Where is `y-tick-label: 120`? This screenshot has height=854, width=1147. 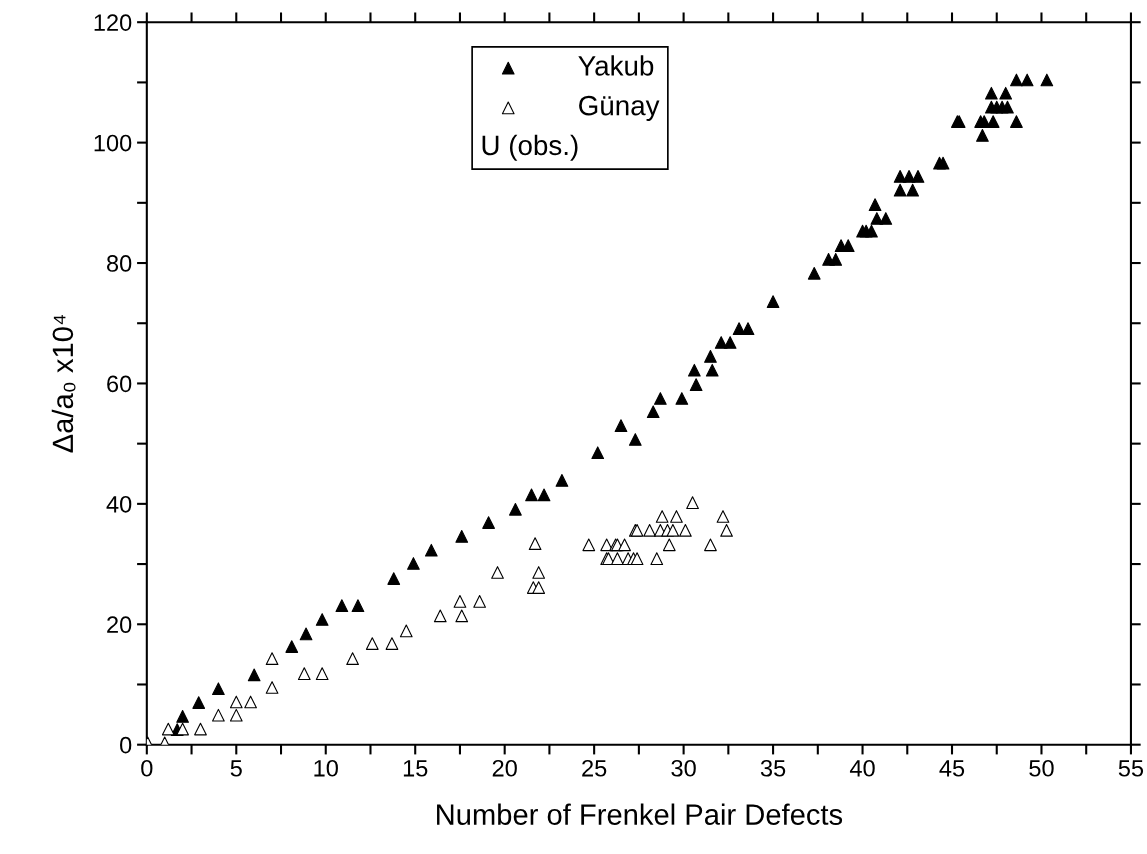 y-tick-label: 120 is located at coordinates (113, 22).